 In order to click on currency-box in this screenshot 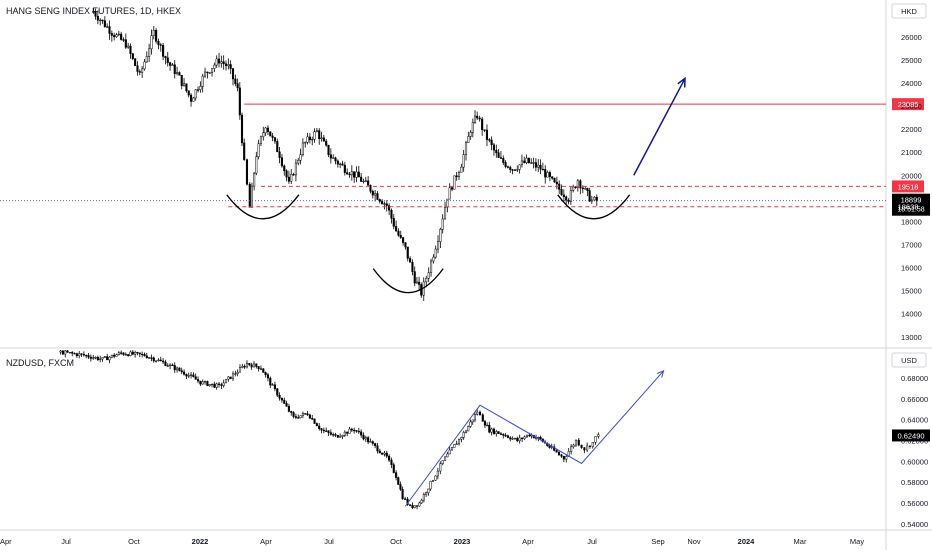, I will do `click(909, 11)`.